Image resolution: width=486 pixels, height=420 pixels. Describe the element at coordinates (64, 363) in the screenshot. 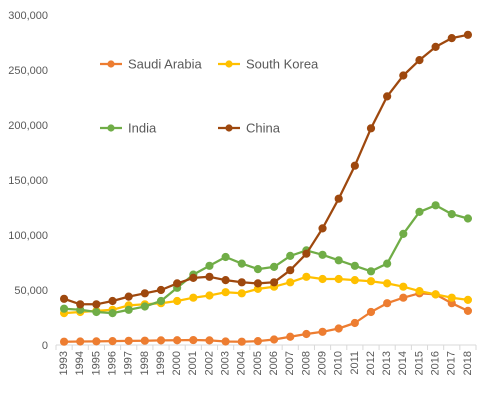

I see `x-tick-label: 1993` at that location.